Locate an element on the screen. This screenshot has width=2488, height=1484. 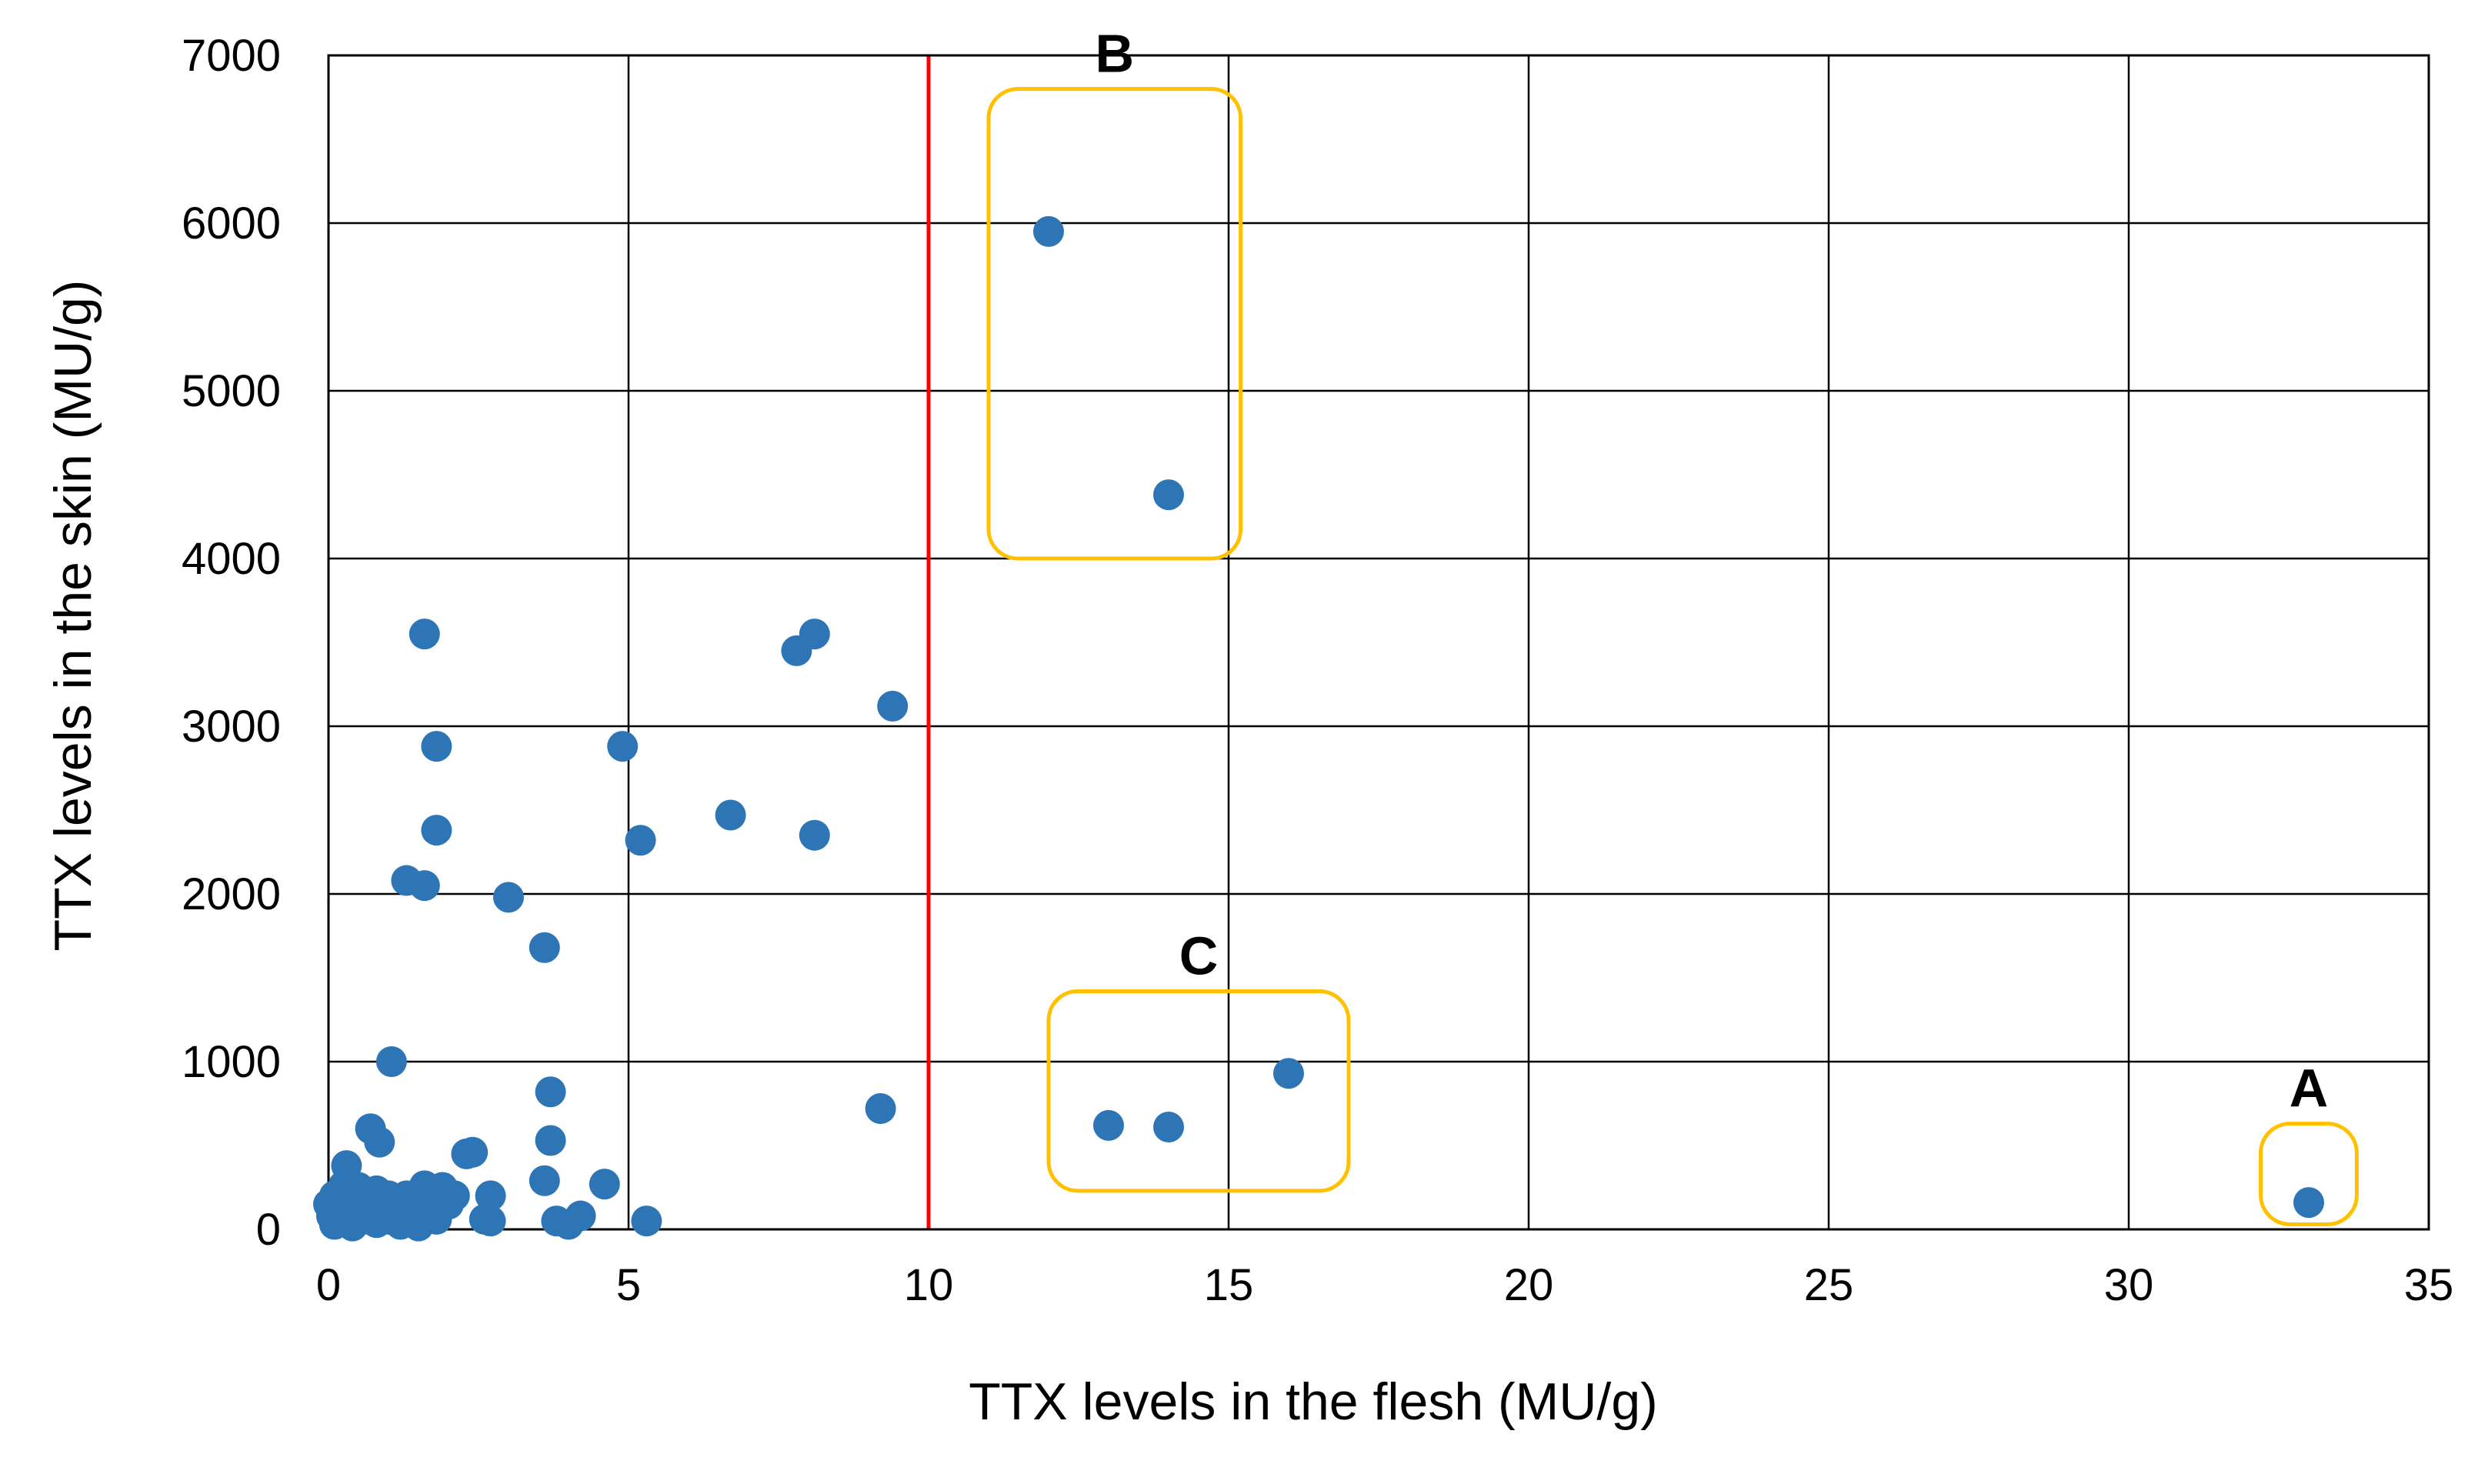
y-tick-label: 1000 is located at coordinates (231, 1062).